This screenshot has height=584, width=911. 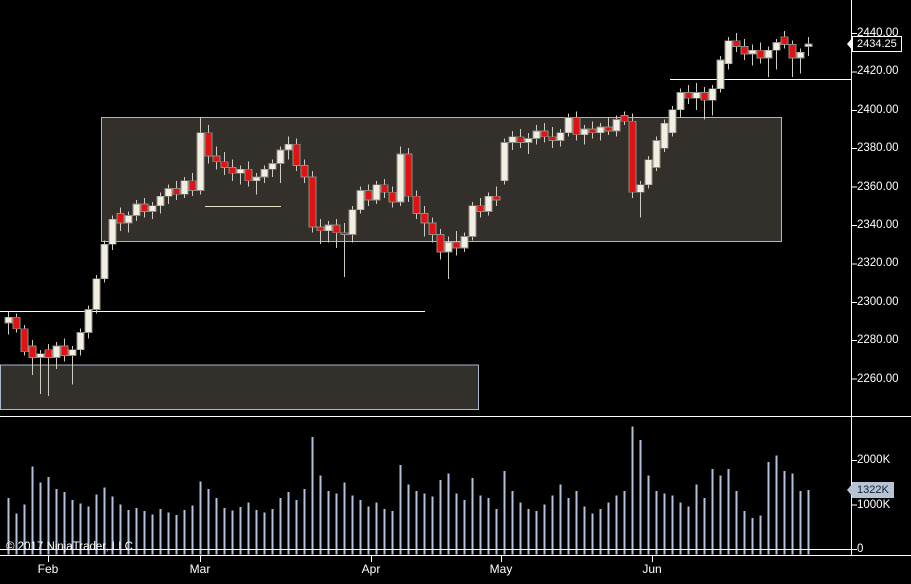 I want to click on last-volume-value: 1322K, so click(x=873, y=490).